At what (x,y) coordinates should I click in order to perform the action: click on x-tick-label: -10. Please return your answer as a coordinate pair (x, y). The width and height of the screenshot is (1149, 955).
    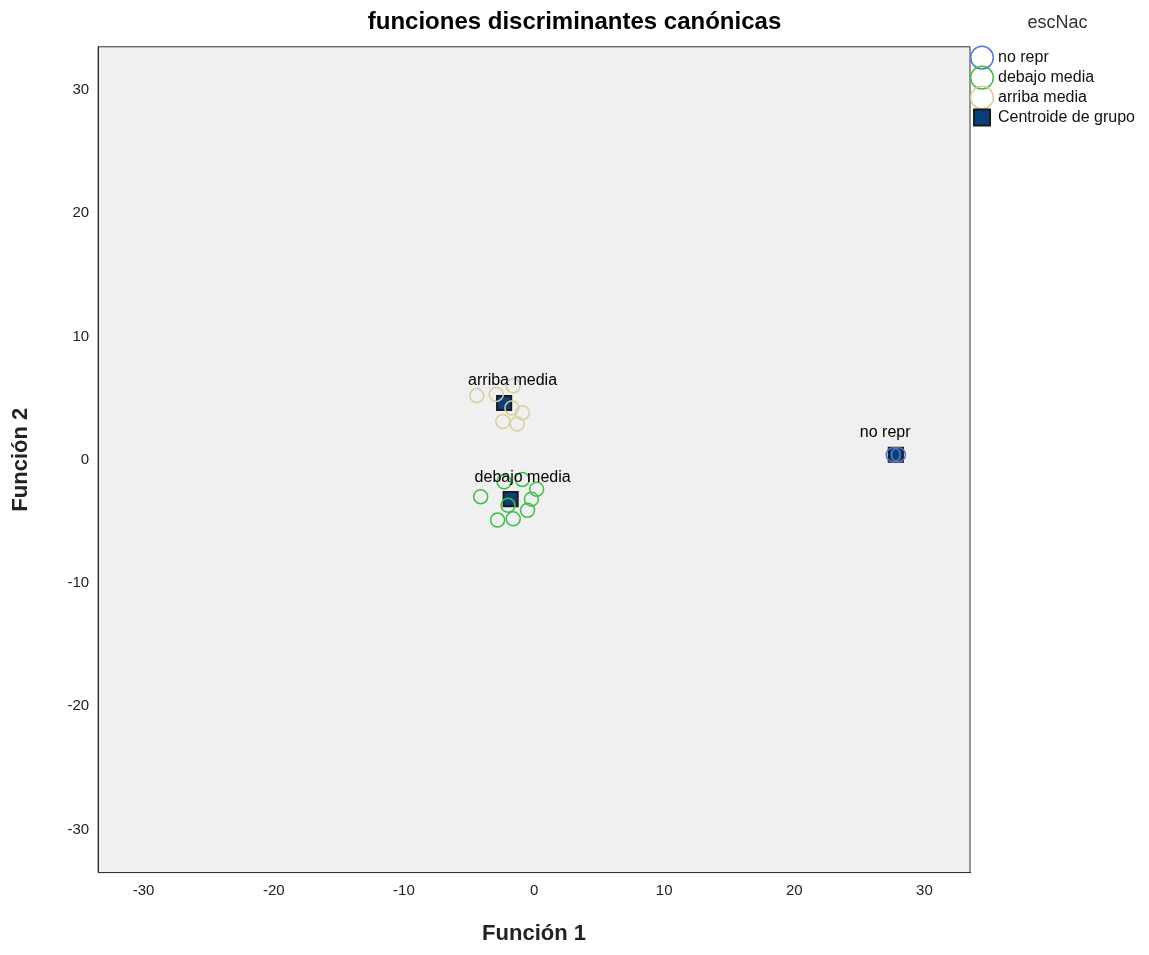
    Looking at the image, I should click on (404, 889).